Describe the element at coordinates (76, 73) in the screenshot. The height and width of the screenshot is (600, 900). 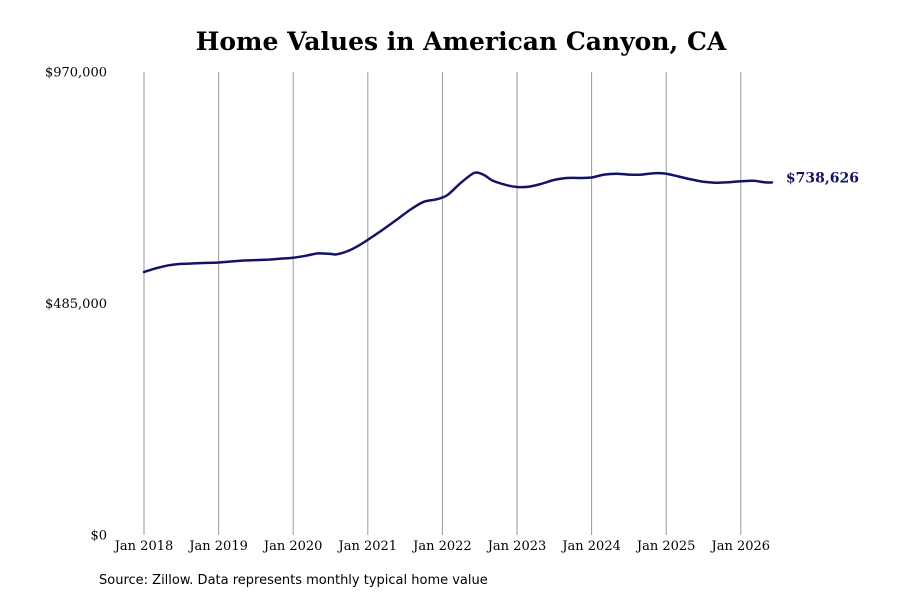
I see `y-tick-label: $970,000` at that location.